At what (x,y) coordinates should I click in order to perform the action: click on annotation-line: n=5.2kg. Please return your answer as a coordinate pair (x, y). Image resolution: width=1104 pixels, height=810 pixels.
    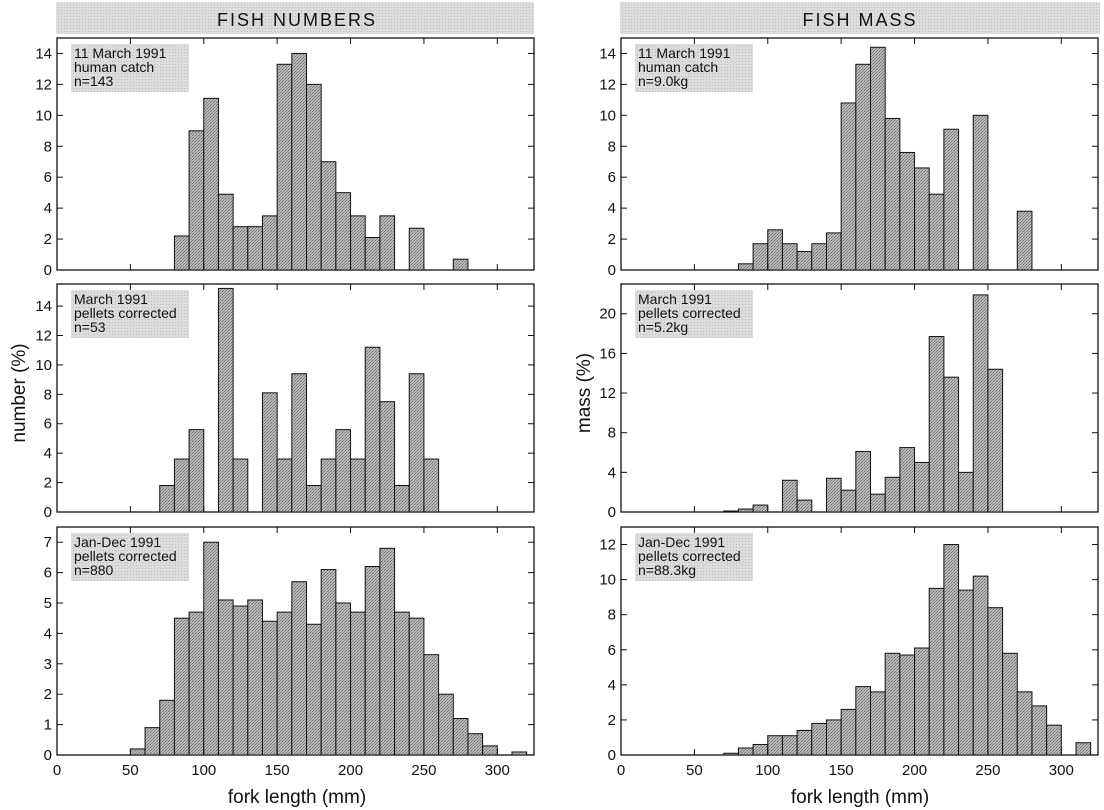
    Looking at the image, I should click on (663, 327).